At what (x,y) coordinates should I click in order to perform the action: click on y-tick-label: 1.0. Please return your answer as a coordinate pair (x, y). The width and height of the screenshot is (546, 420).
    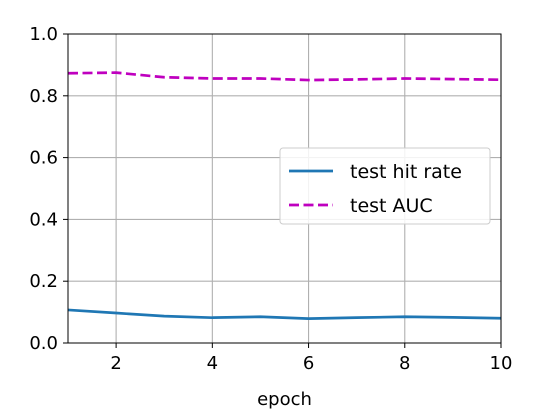
    Looking at the image, I should click on (43, 34).